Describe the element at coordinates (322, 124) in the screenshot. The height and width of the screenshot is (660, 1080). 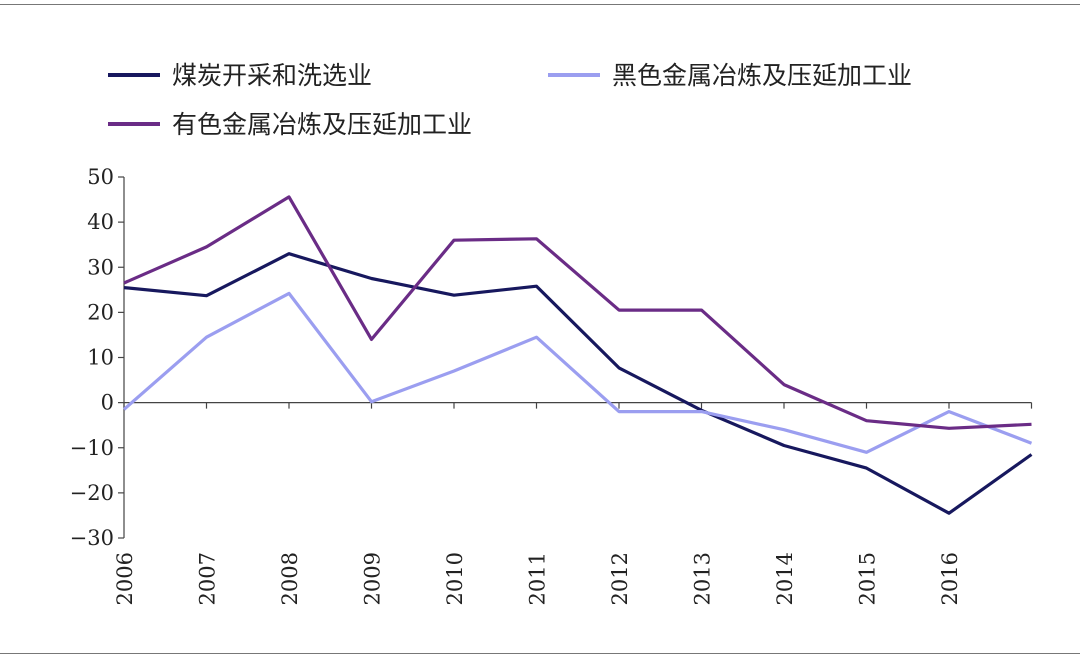
I see `legend-label-3: 有色金属冶炼及压延加工业` at that location.